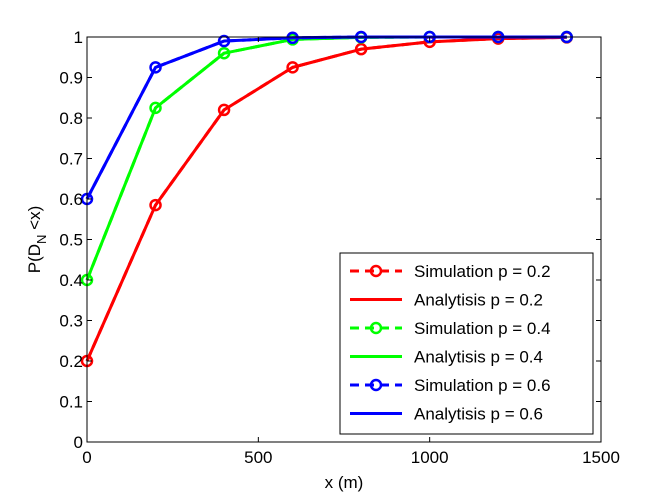 This screenshot has height=498, width=664. Describe the element at coordinates (478, 300) in the screenshot. I see `legend-label-2: Analytisis p = 0.2` at that location.